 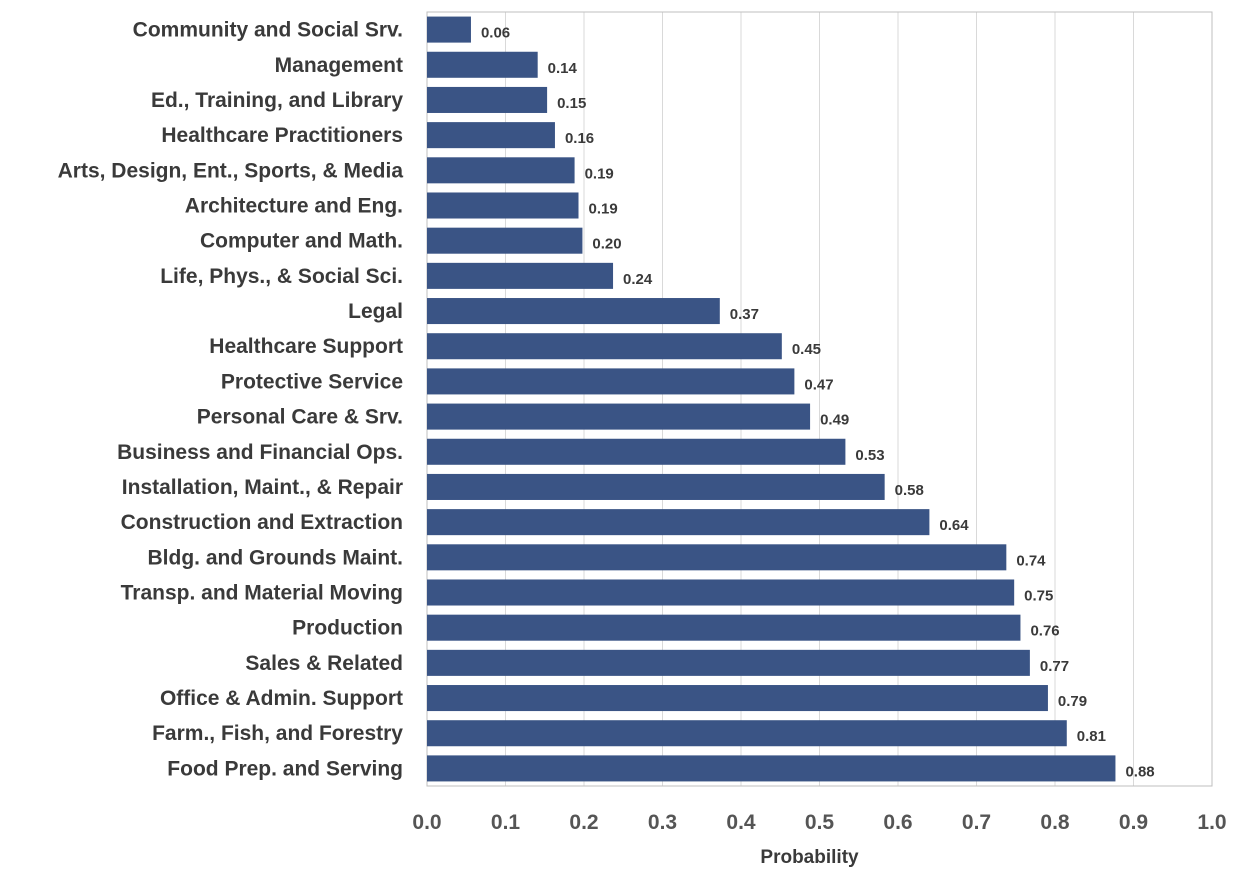 What do you see at coordinates (1055, 822) in the screenshot?
I see `x-tick-label: 0.8` at bounding box center [1055, 822].